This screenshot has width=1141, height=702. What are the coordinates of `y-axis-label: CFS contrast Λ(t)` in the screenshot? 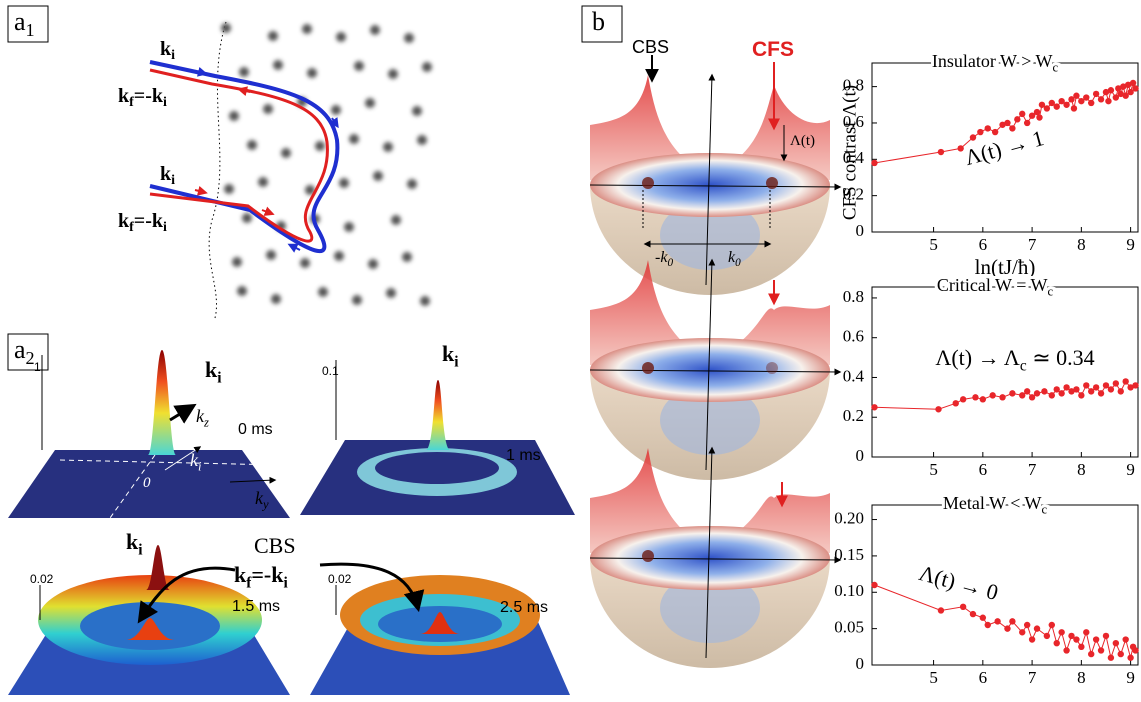 It's located at (849, 152).